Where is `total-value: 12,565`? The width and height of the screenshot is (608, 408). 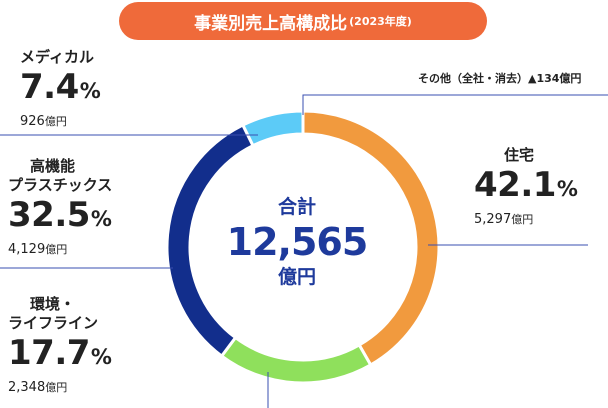
total-value: 12,565 is located at coordinates (297, 242).